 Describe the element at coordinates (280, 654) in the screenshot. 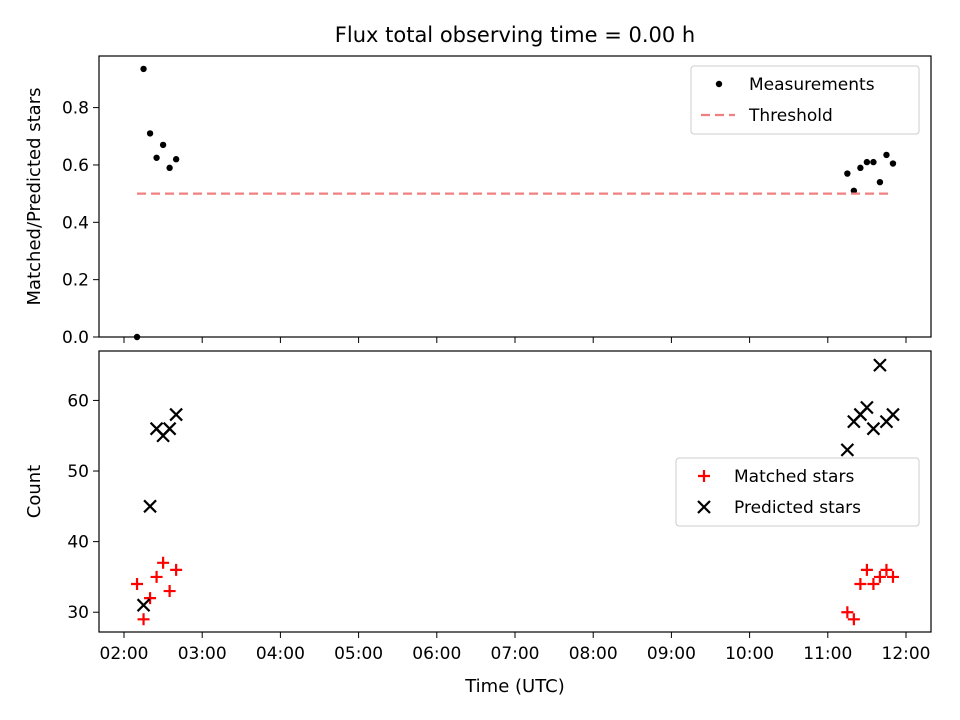

I see `x-tick-label: 04:00` at that location.